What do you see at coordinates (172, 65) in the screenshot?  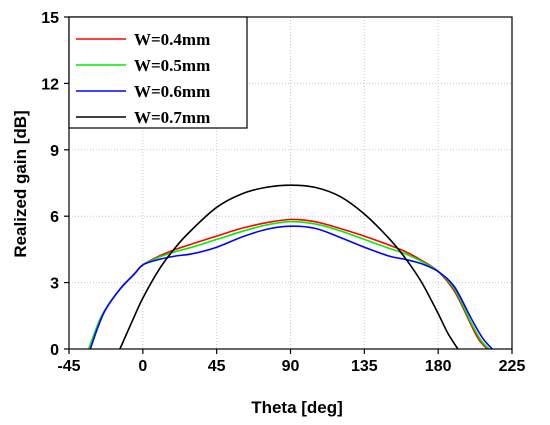 I see `legend-label-2: W=0.5mm` at bounding box center [172, 65].